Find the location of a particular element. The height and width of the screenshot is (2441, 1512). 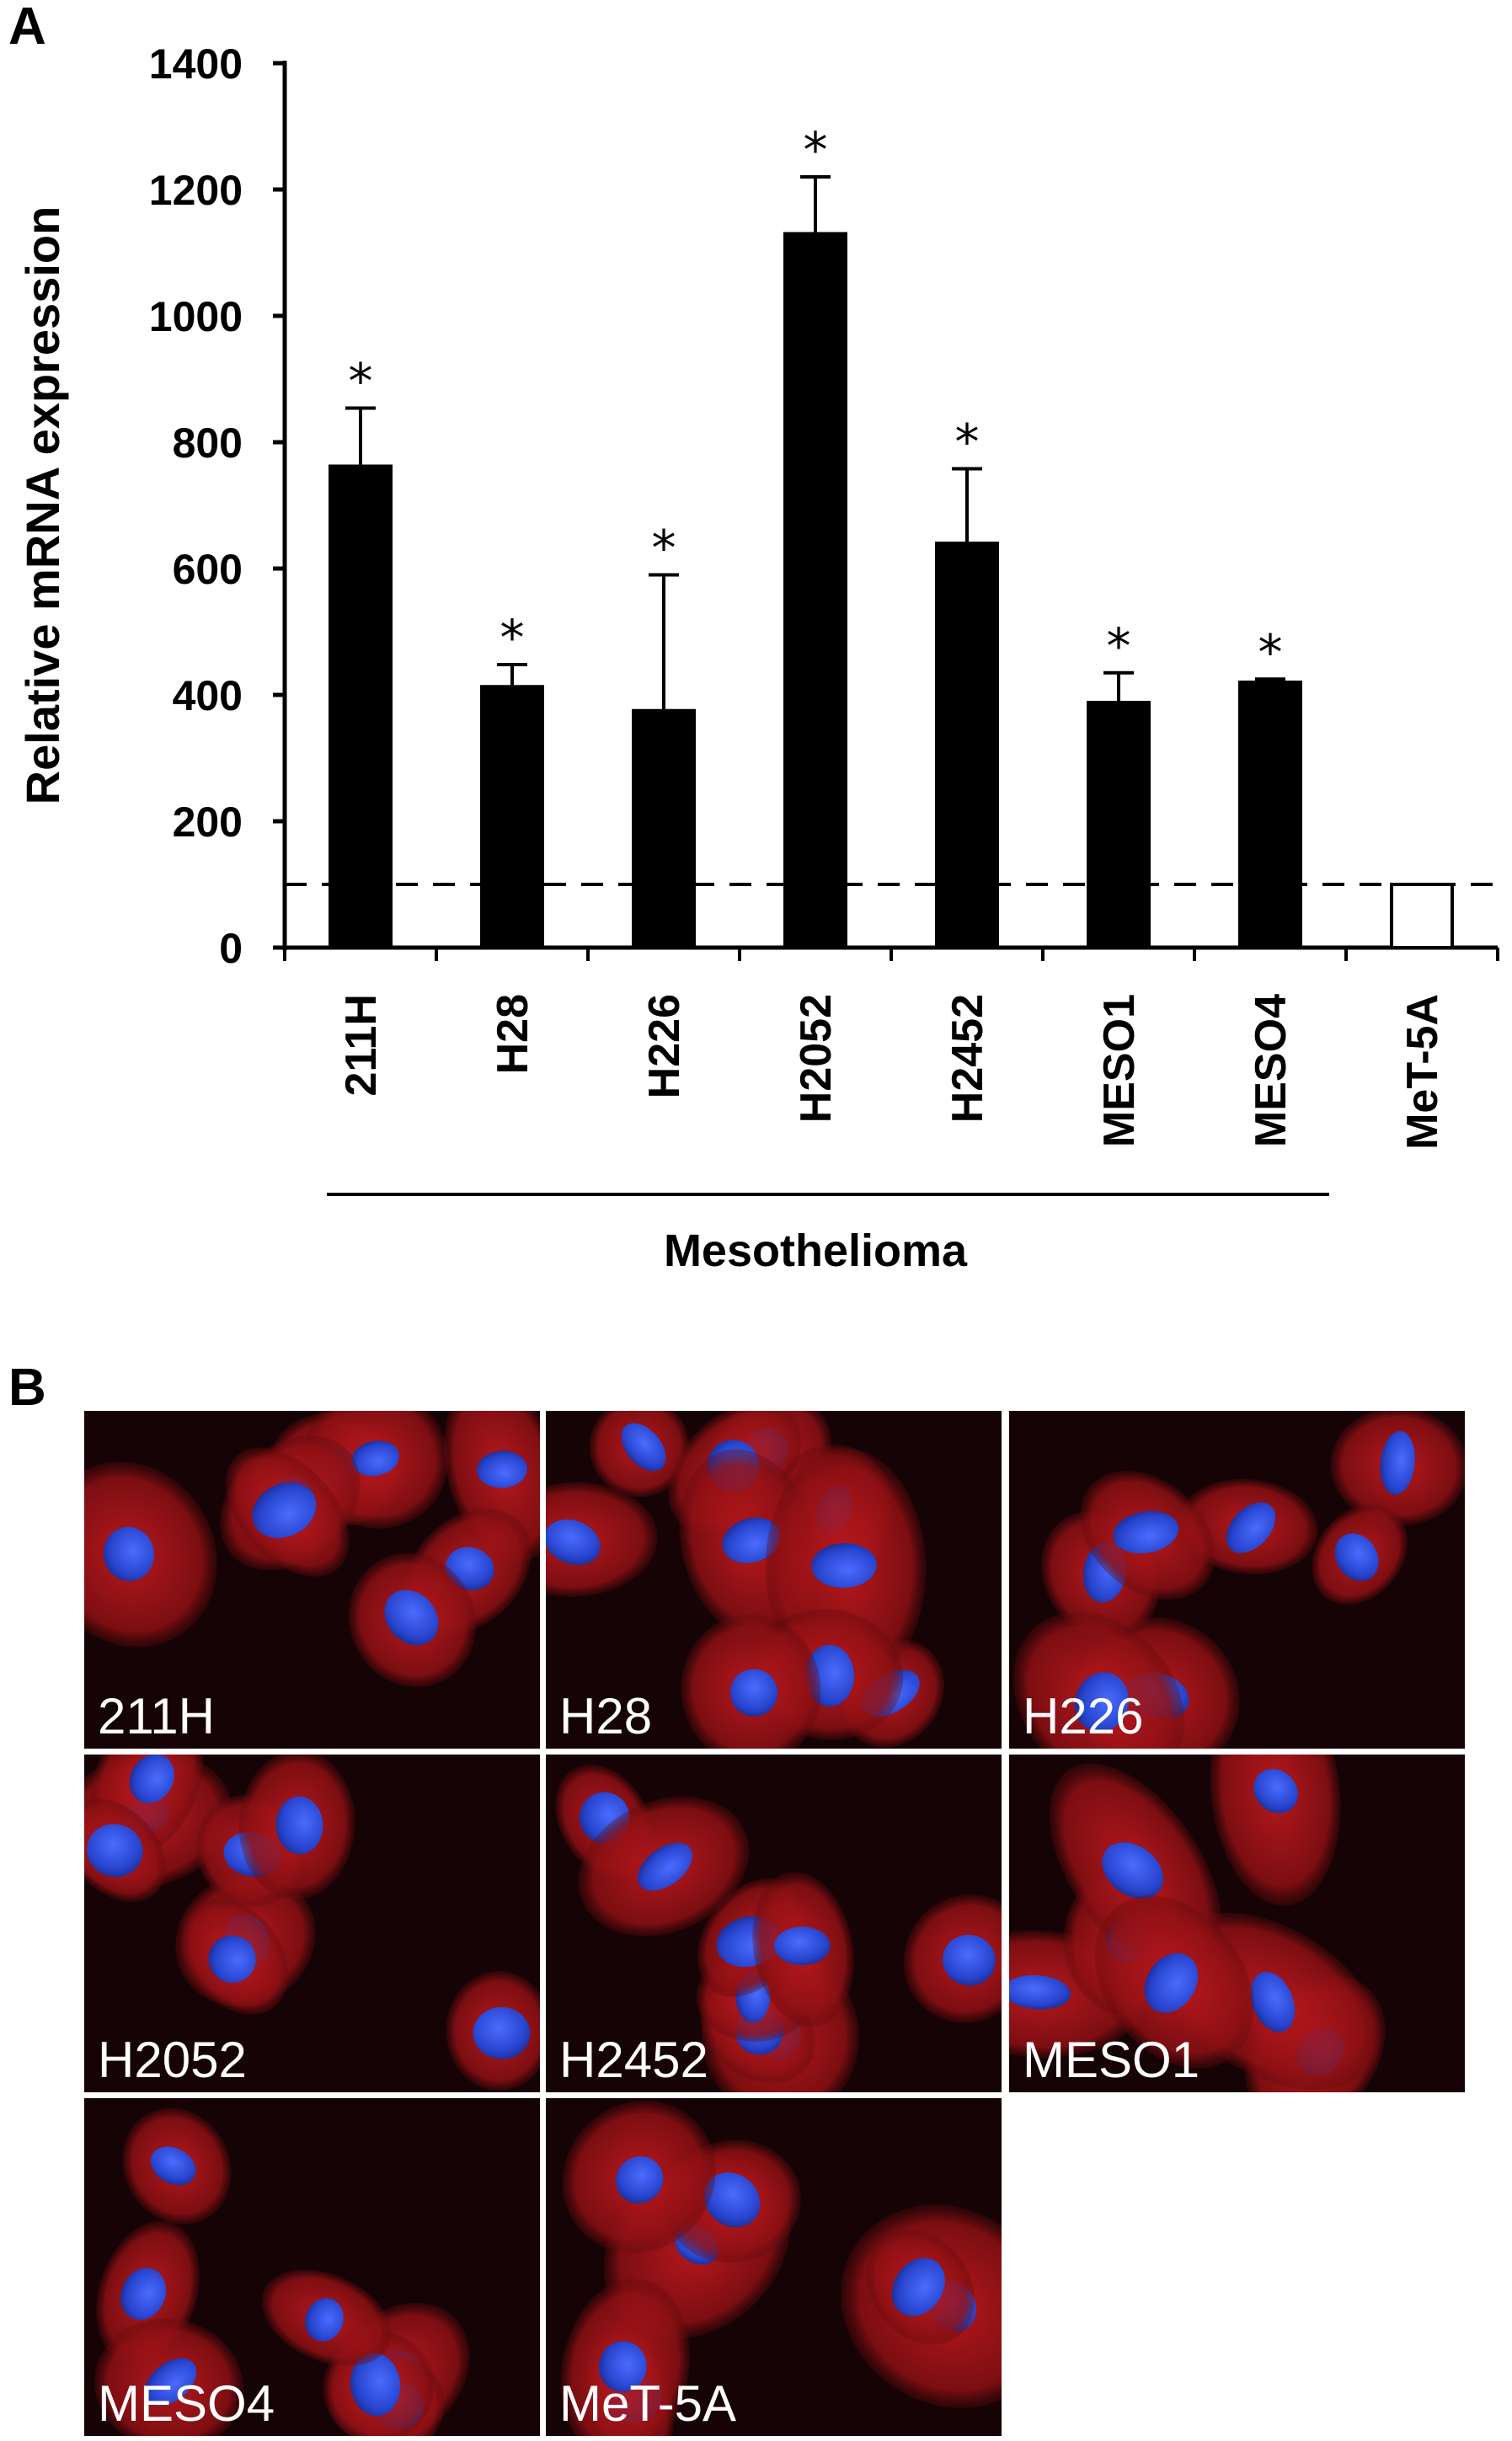

y-tick-label: 800 is located at coordinates (208, 443).